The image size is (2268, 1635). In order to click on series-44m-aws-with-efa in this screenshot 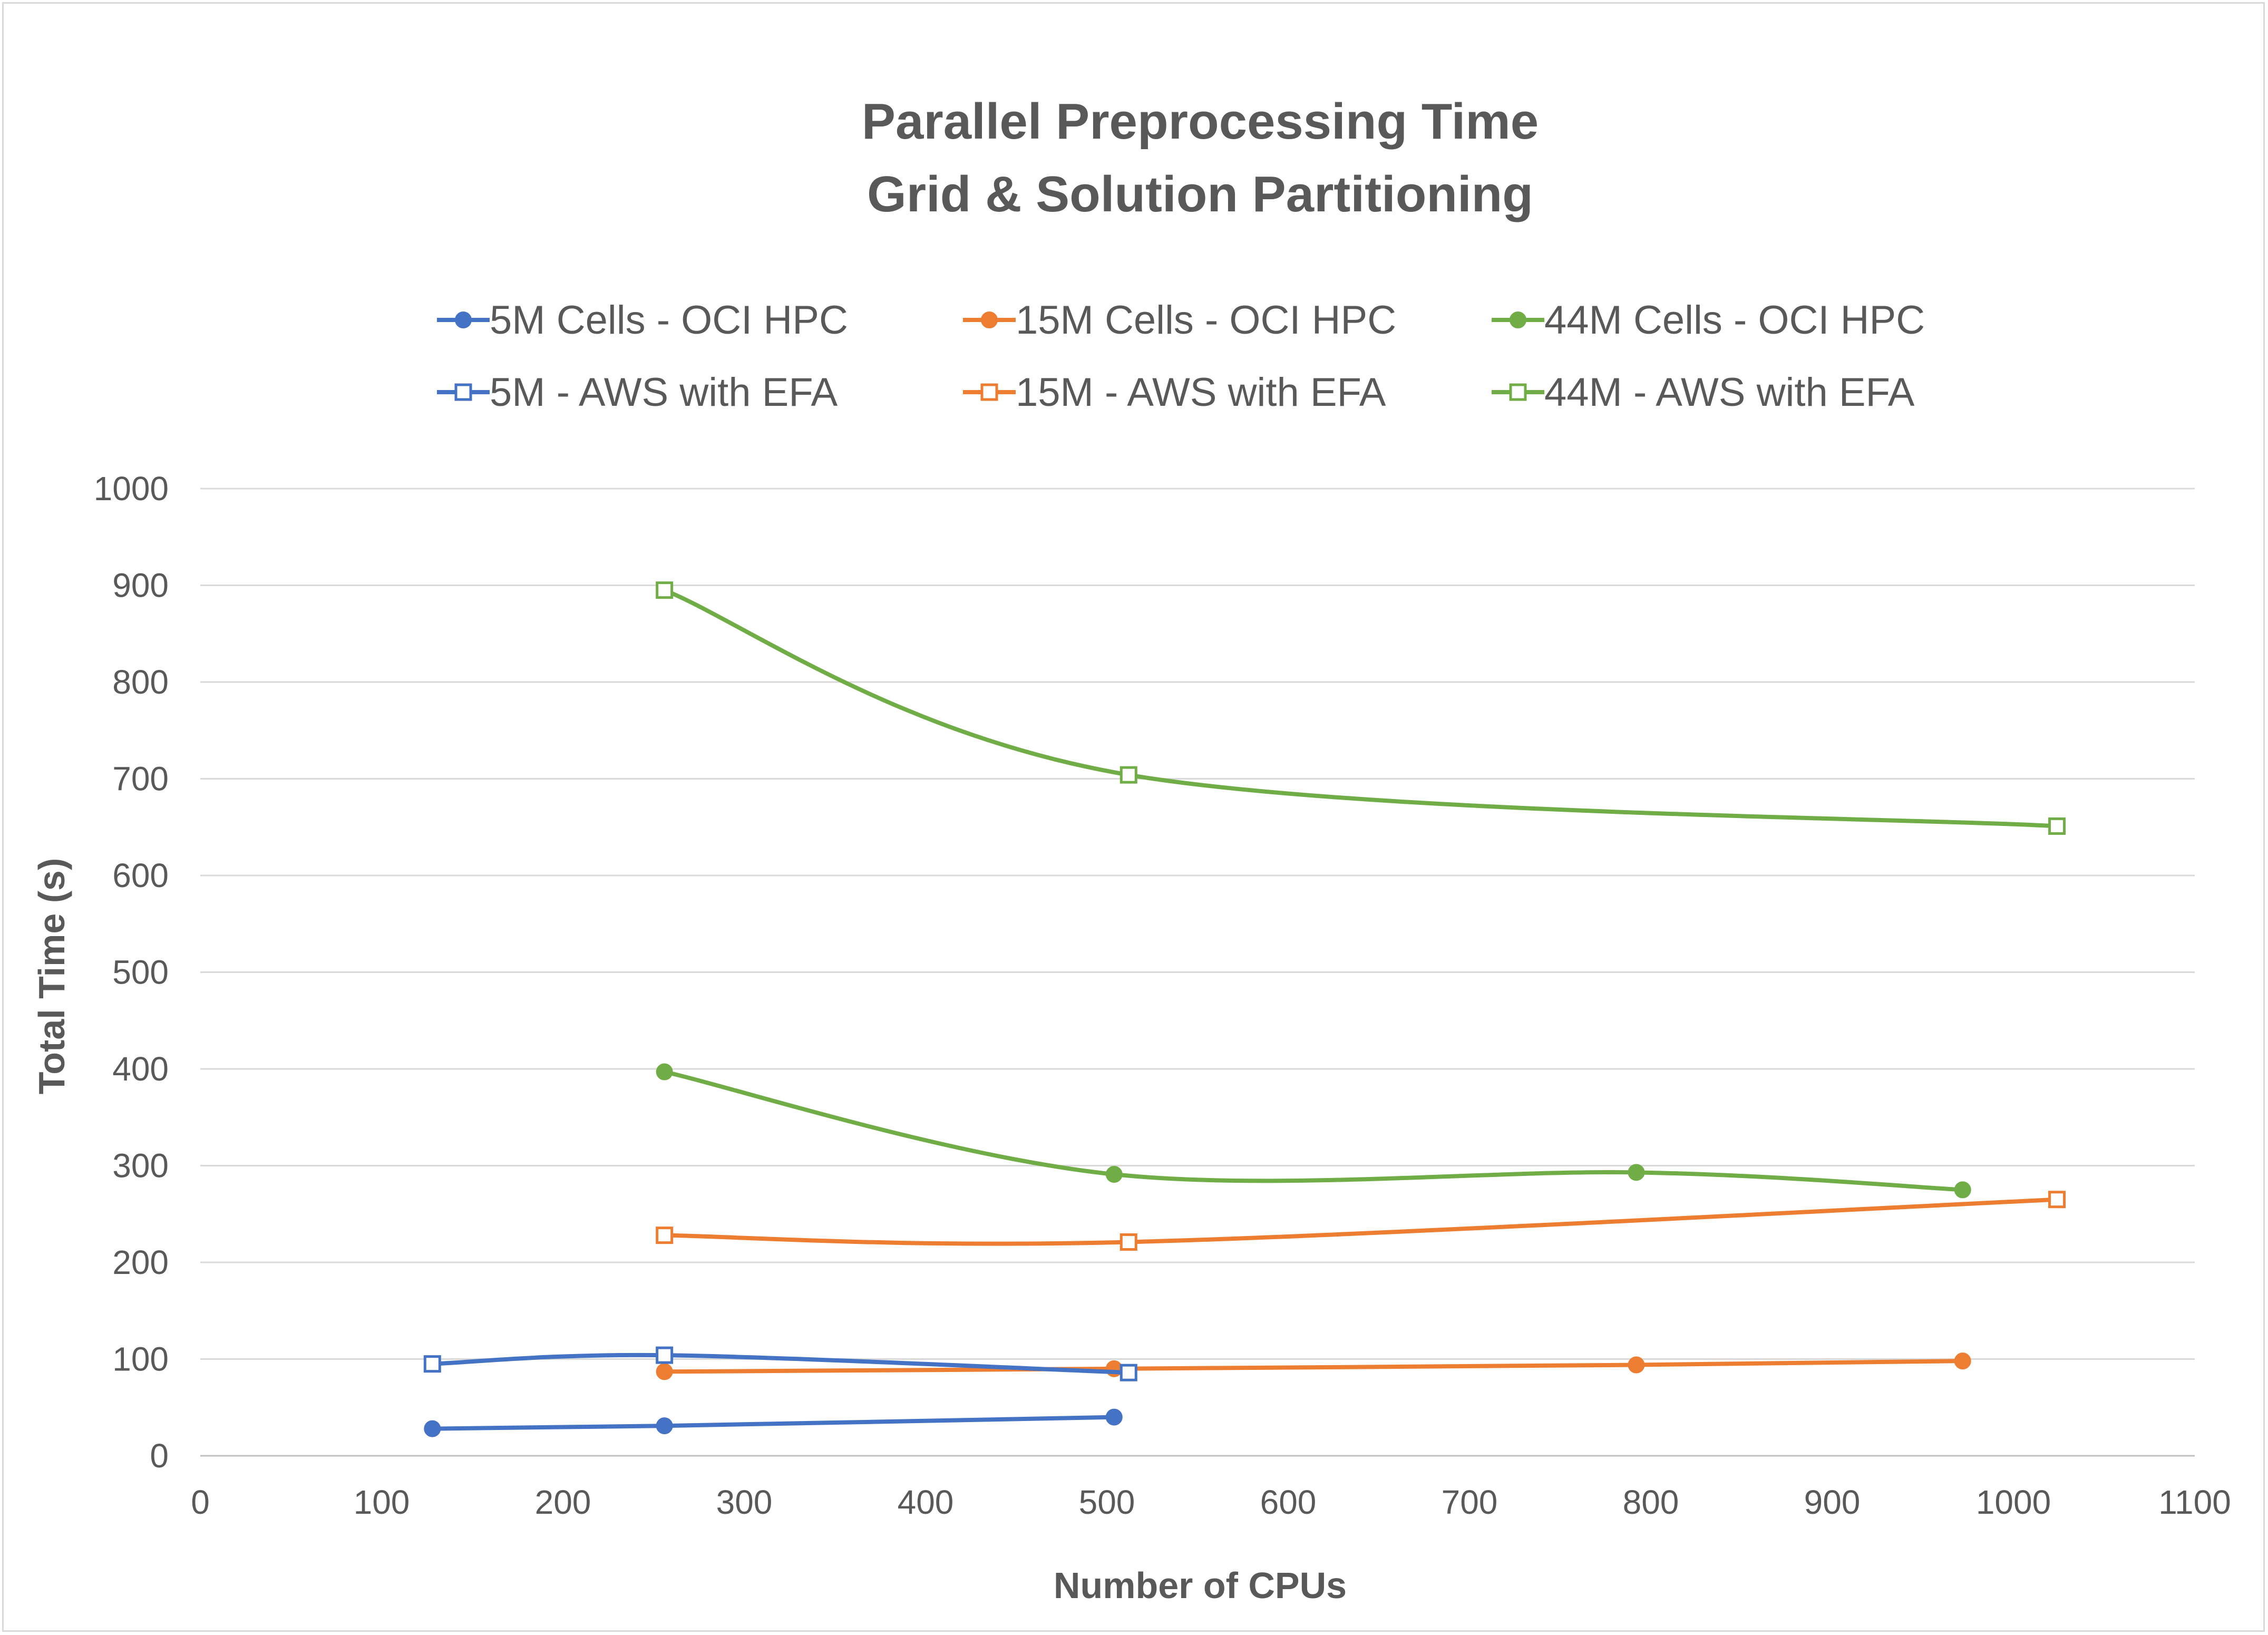, I will do `click(1361, 708)`.